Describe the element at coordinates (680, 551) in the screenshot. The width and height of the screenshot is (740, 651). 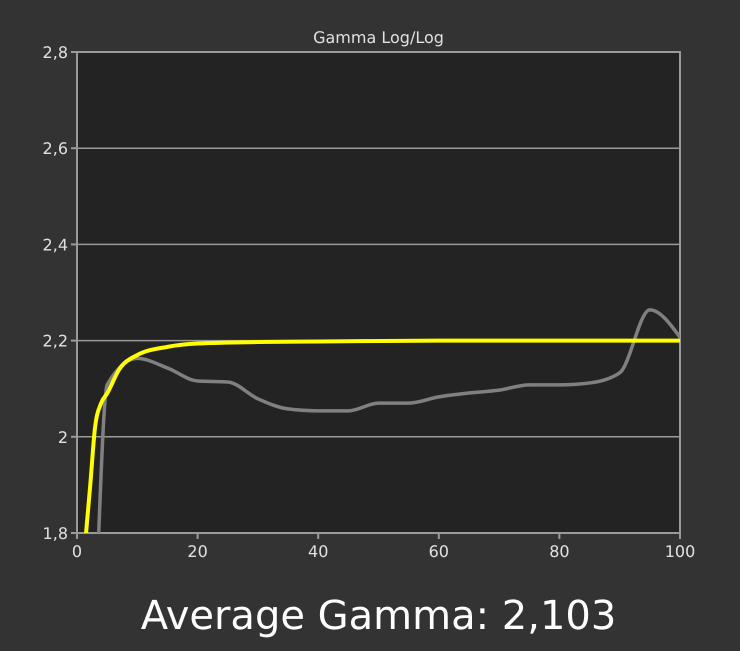
I see `x-tick-label: 100` at that location.